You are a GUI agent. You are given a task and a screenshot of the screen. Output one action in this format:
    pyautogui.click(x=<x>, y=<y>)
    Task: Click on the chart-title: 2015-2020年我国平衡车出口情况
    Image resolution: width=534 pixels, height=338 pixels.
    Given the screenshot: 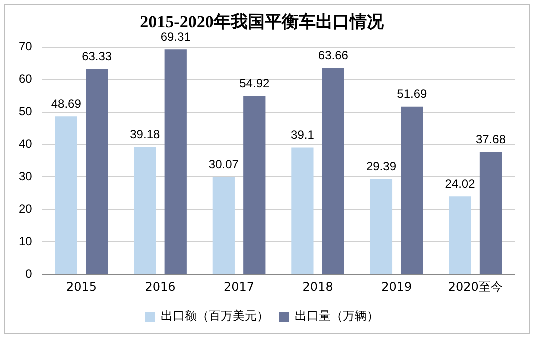 What is the action you would take?
    pyautogui.click(x=262, y=22)
    